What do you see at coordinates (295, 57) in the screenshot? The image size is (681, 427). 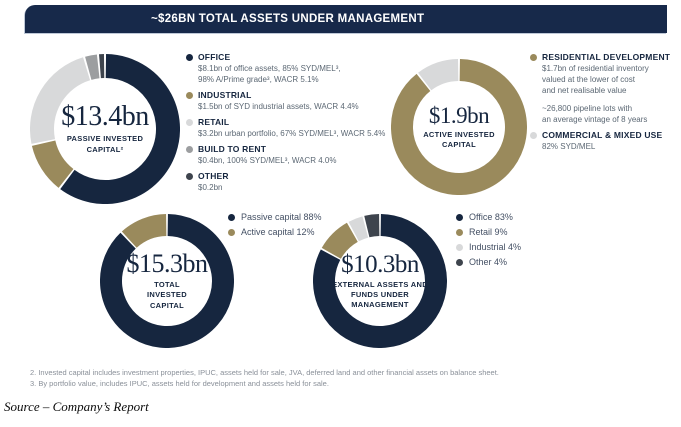 I see `legend-title-row: OFFICE` at bounding box center [295, 57].